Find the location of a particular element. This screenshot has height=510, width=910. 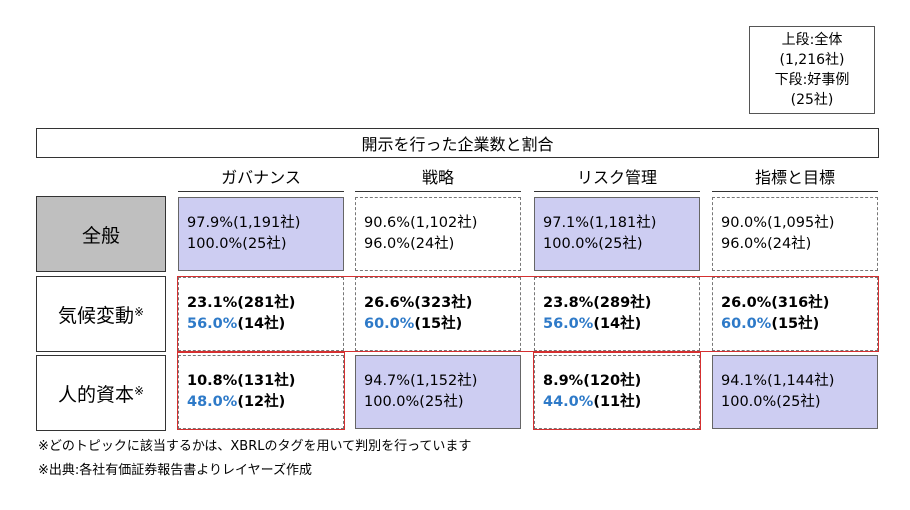

cell-human-strategy: 94.7%(1,152社) 100.0%(25社) is located at coordinates (438, 392).